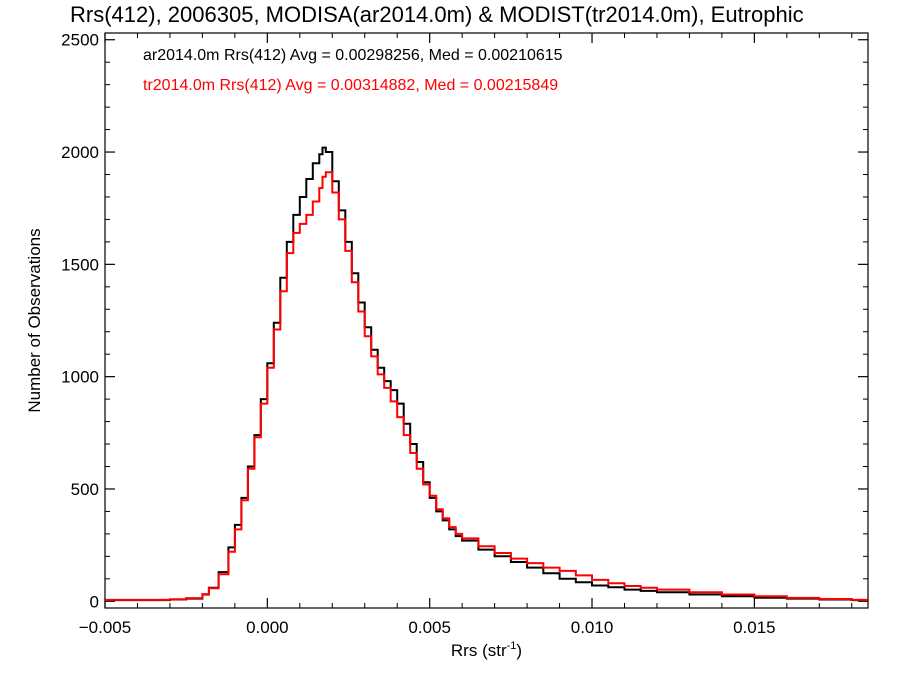 The image size is (900, 675). What do you see at coordinates (80, 264) in the screenshot?
I see `y-tick-label: 1500` at bounding box center [80, 264].